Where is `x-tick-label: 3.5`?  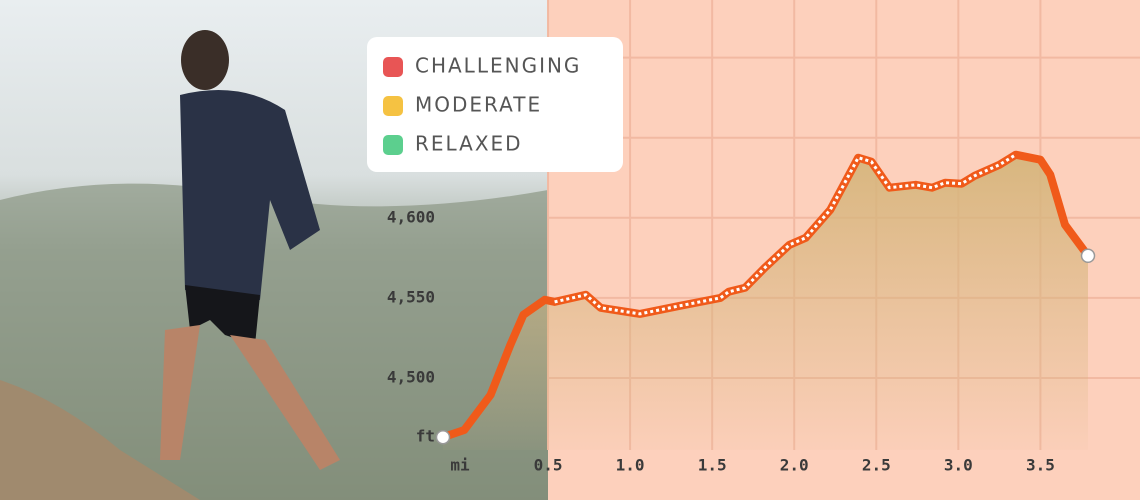
x-tick-label: 3.5 is located at coordinates (1040, 465).